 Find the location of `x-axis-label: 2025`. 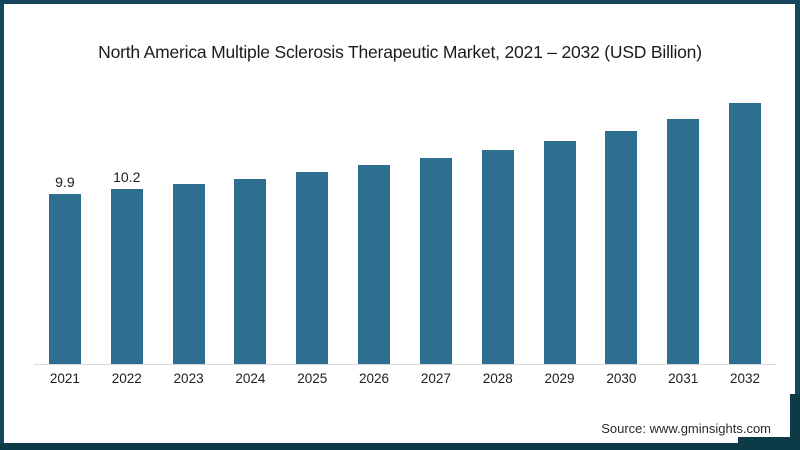

x-axis-label: 2025 is located at coordinates (312, 378).